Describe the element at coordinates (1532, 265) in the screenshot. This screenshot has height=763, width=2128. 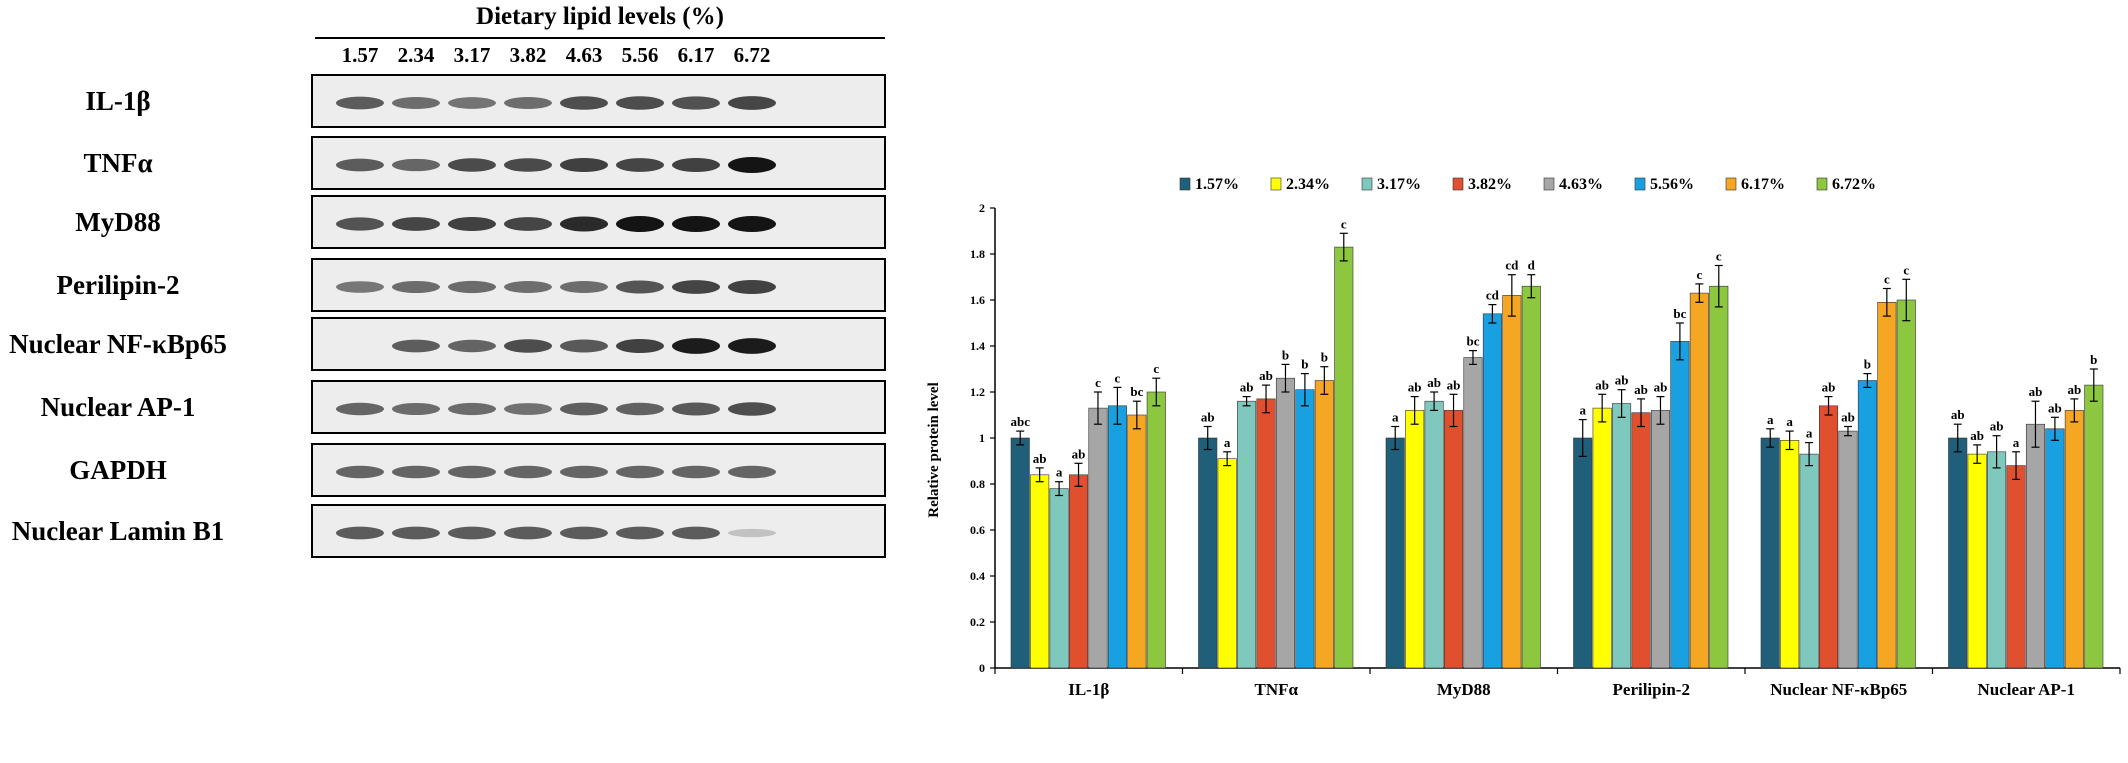
I see `significance-label: d` at that location.